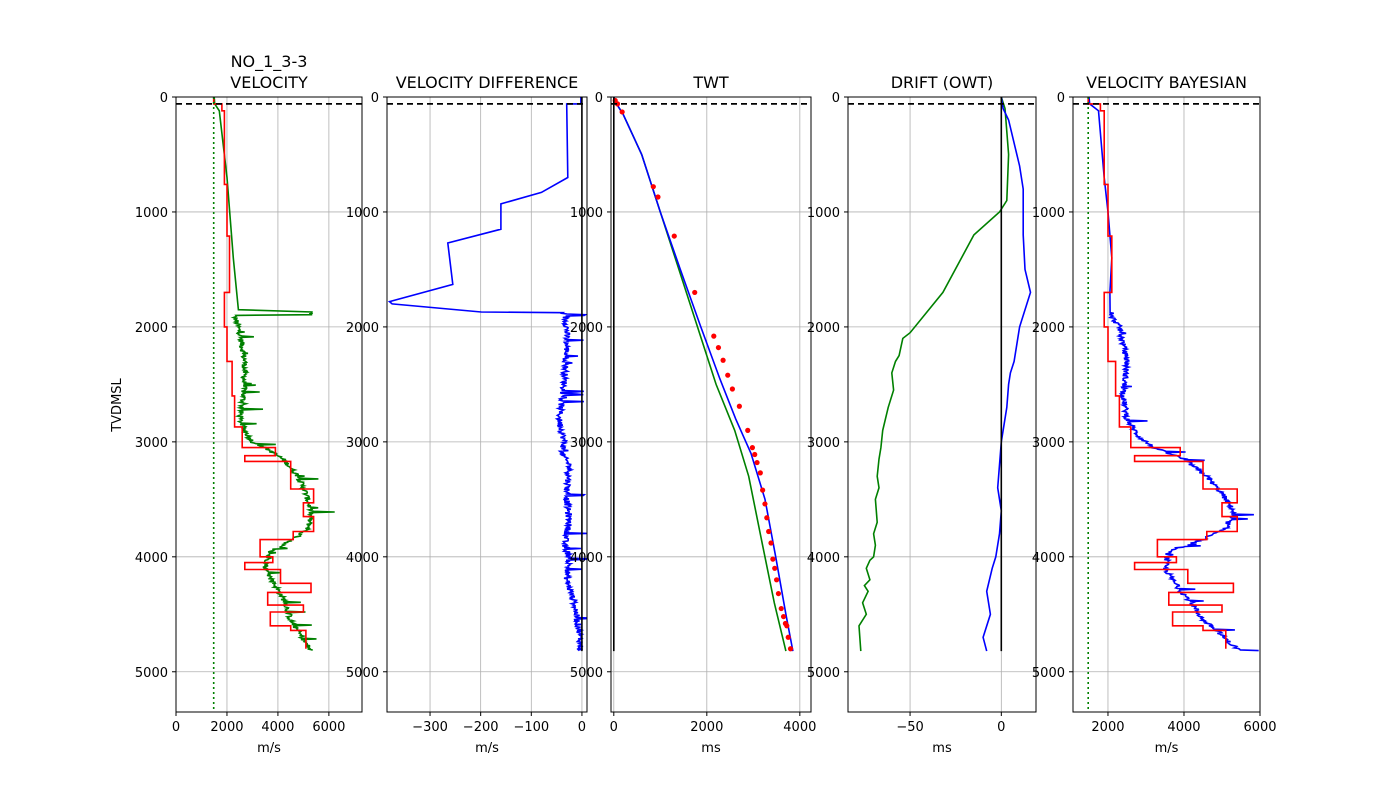  Describe the element at coordinates (710, 82) in the screenshot. I see `panel-title: TWT` at that location.